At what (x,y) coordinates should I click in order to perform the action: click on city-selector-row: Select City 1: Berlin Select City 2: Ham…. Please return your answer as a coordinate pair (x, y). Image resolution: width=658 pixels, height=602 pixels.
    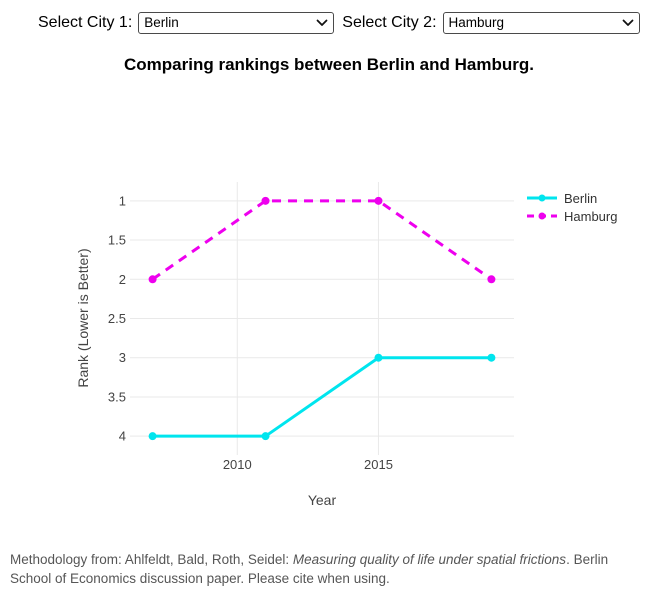
    Looking at the image, I should click on (339, 23).